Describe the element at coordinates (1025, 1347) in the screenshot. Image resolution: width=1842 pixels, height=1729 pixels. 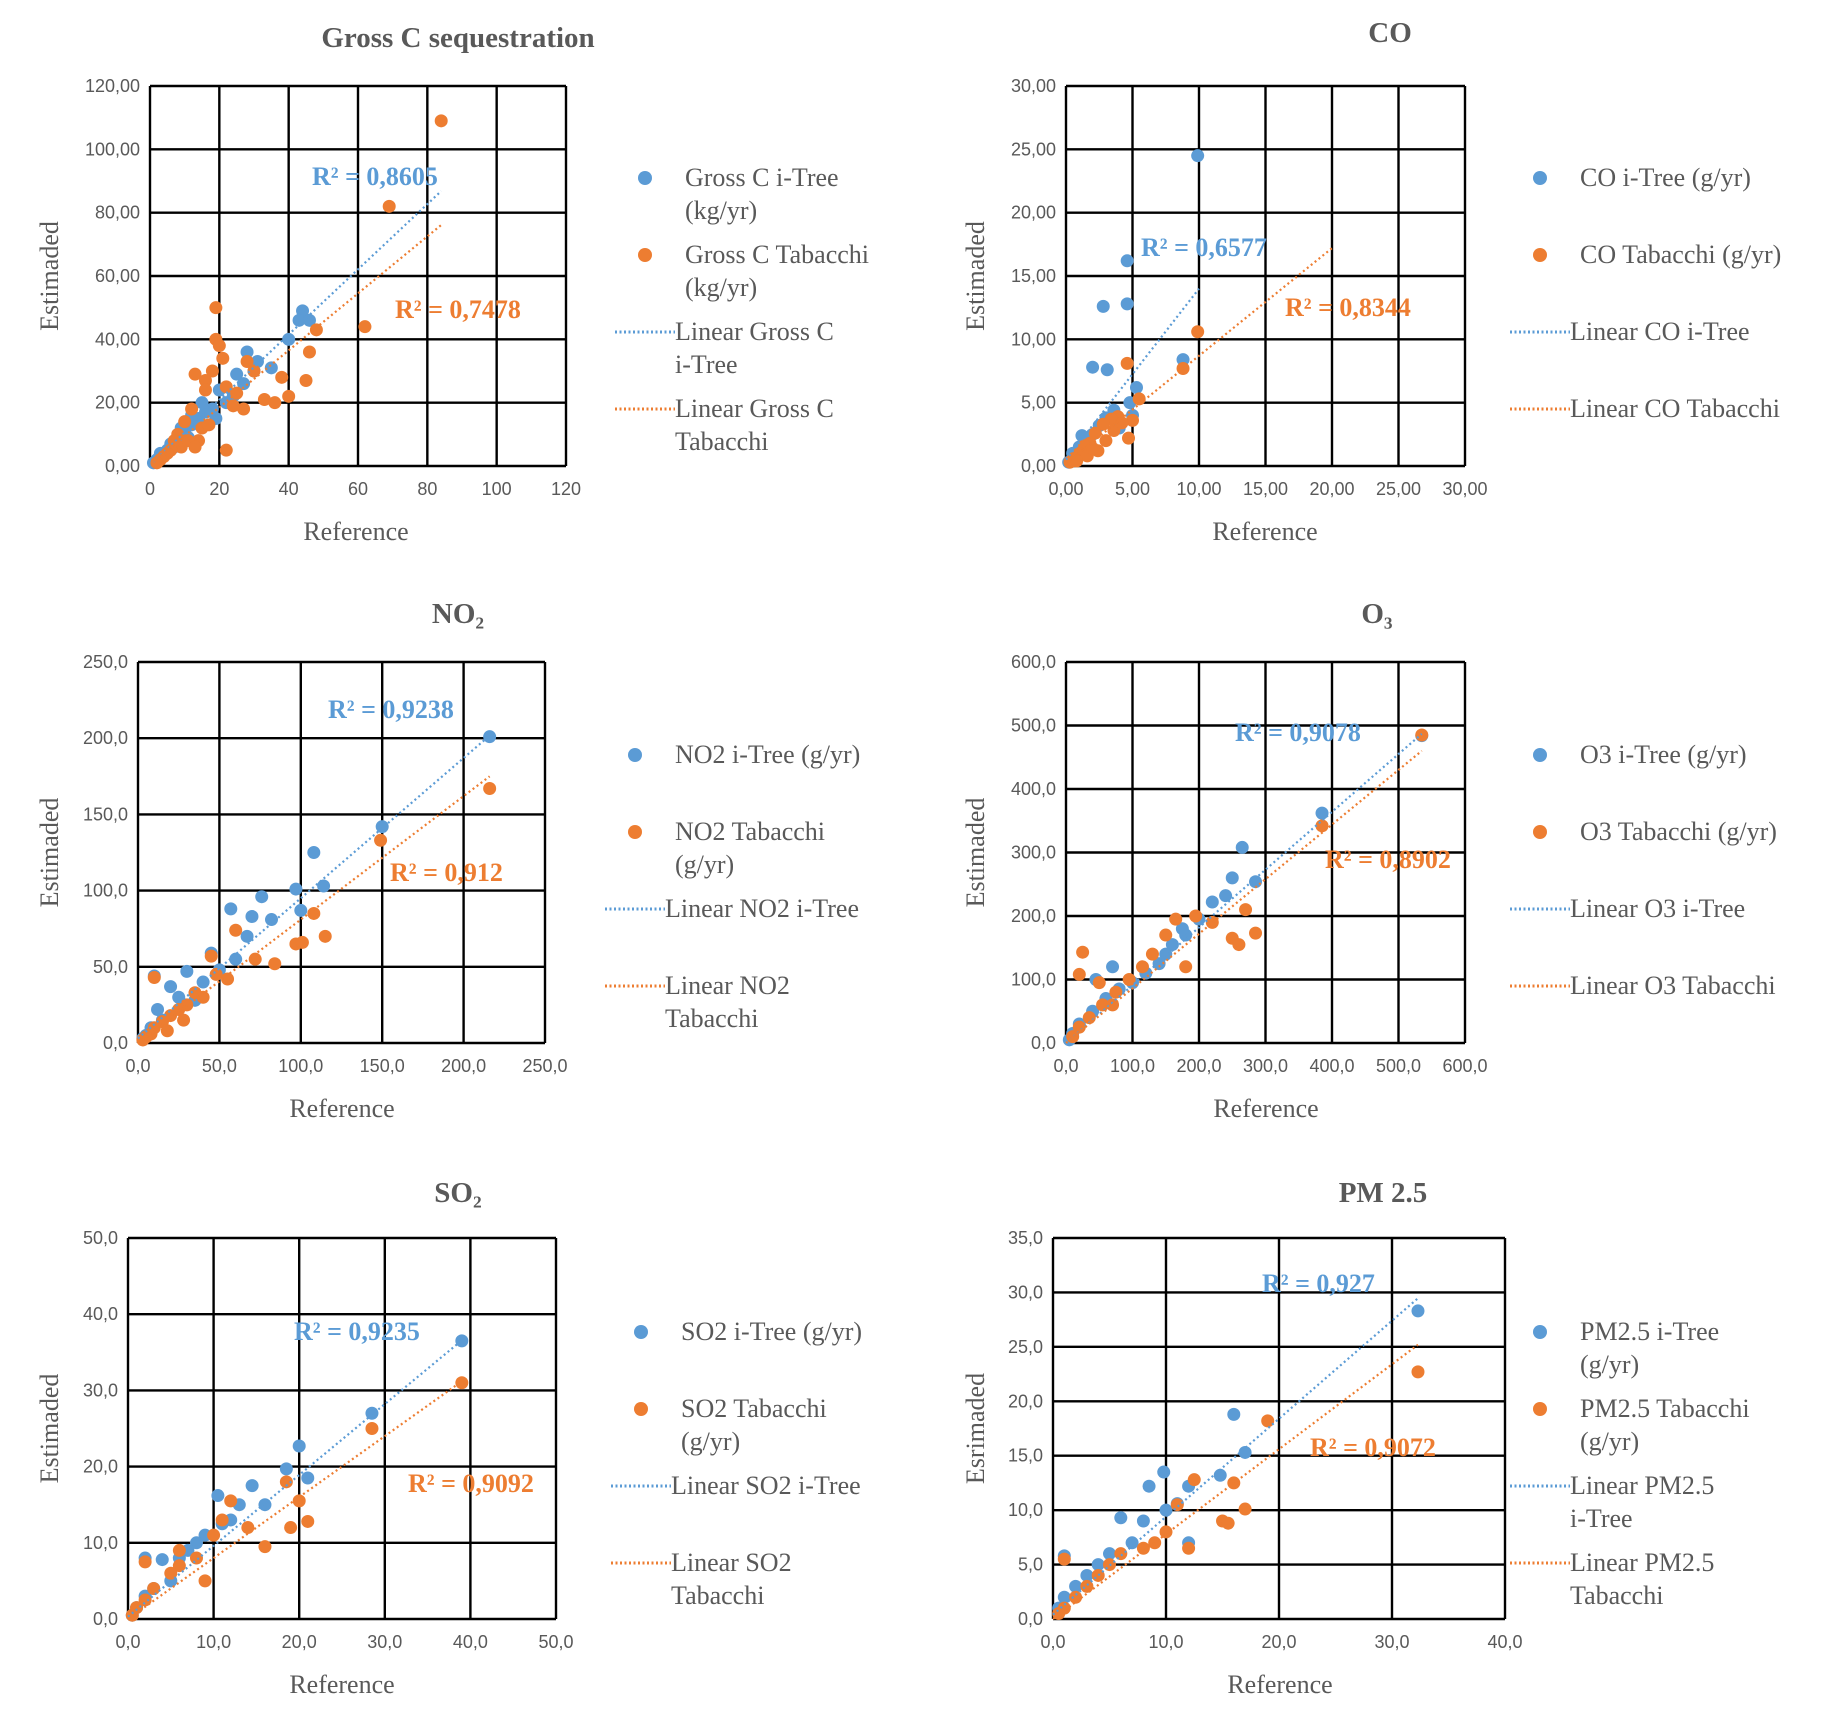
I see `y-tick-label: 25,0` at that location.